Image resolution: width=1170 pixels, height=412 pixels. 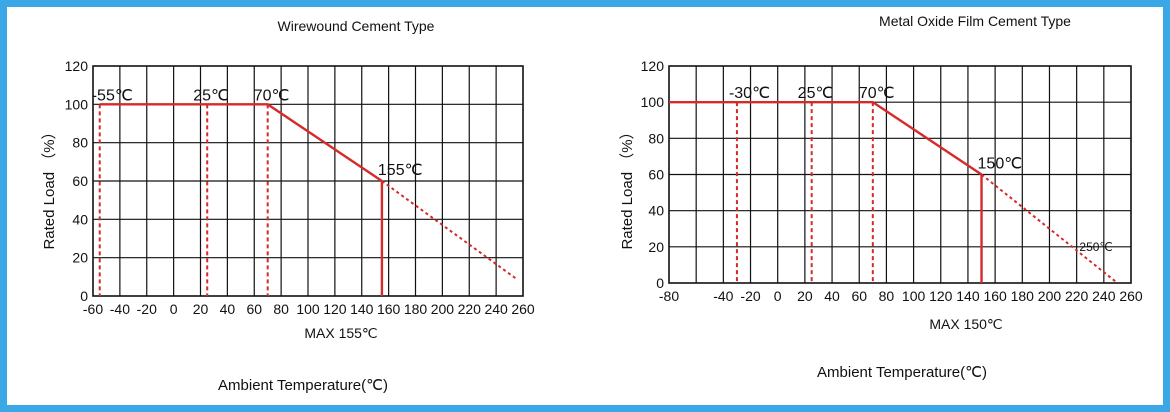 What do you see at coordinates (400, 170) in the screenshot?
I see `temp-annotation: 155℃` at bounding box center [400, 170].